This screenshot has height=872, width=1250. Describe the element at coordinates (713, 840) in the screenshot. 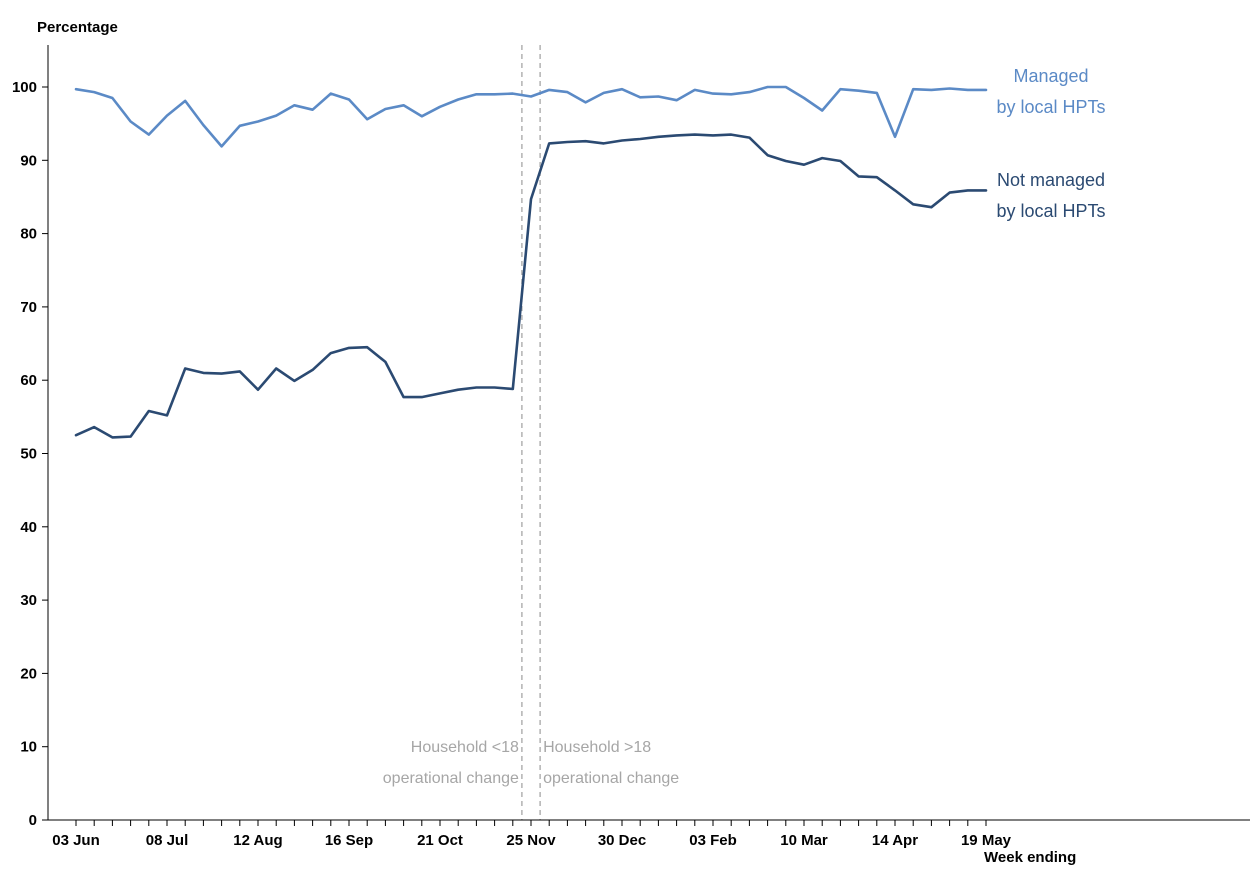

I see `x-tick-label: 03 Feb` at that location.